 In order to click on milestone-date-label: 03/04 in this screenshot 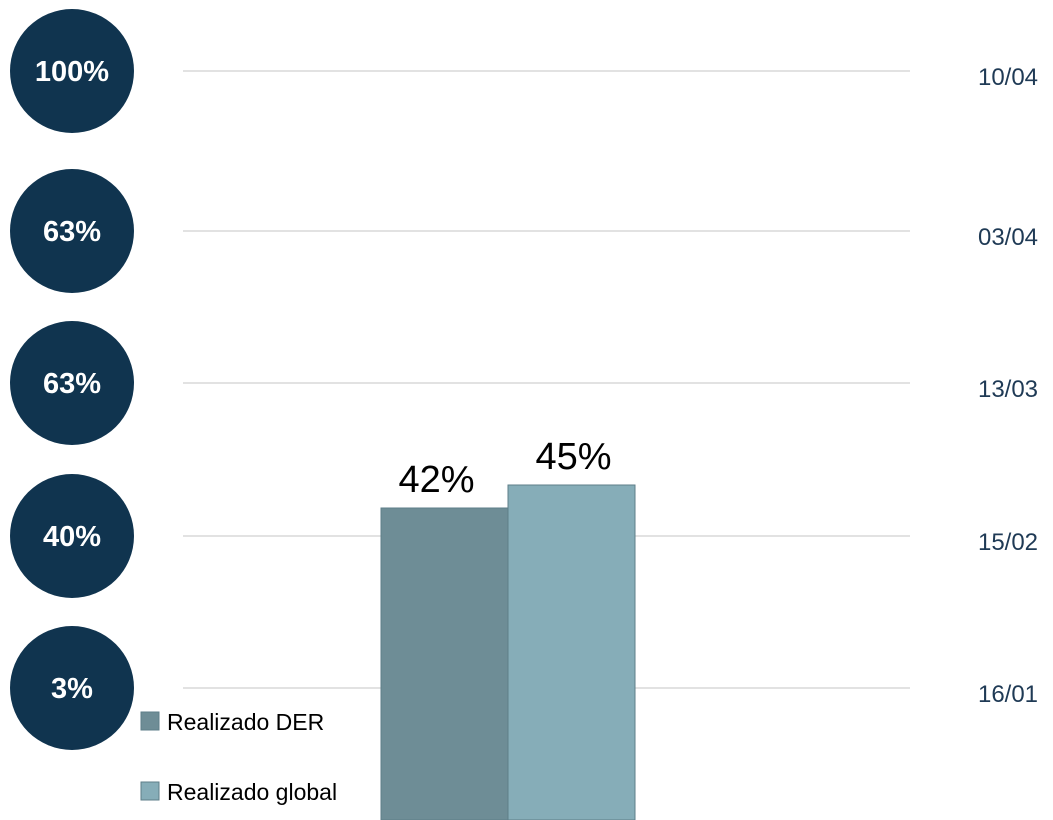, I will do `click(1008, 237)`.